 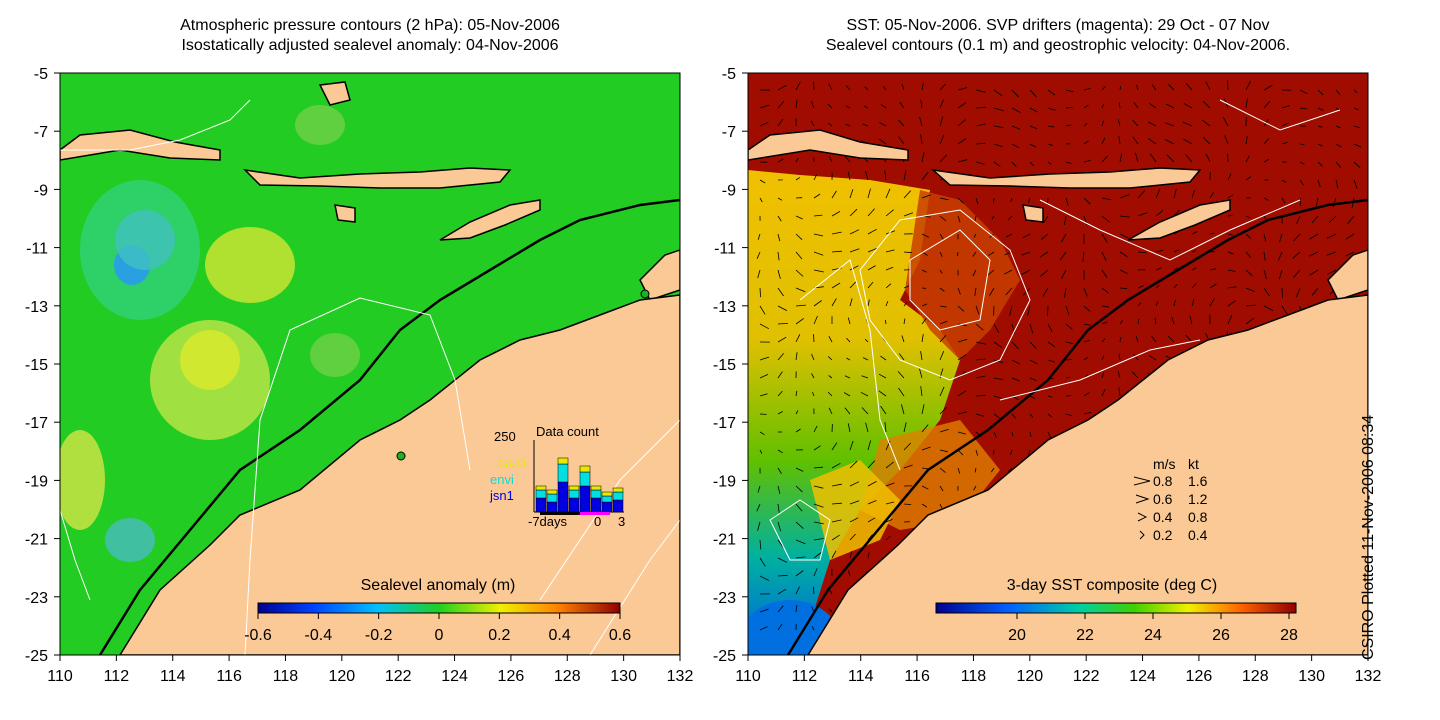 What do you see at coordinates (41, 132) in the screenshot?
I see `left-y-tick-label: -7` at bounding box center [41, 132].